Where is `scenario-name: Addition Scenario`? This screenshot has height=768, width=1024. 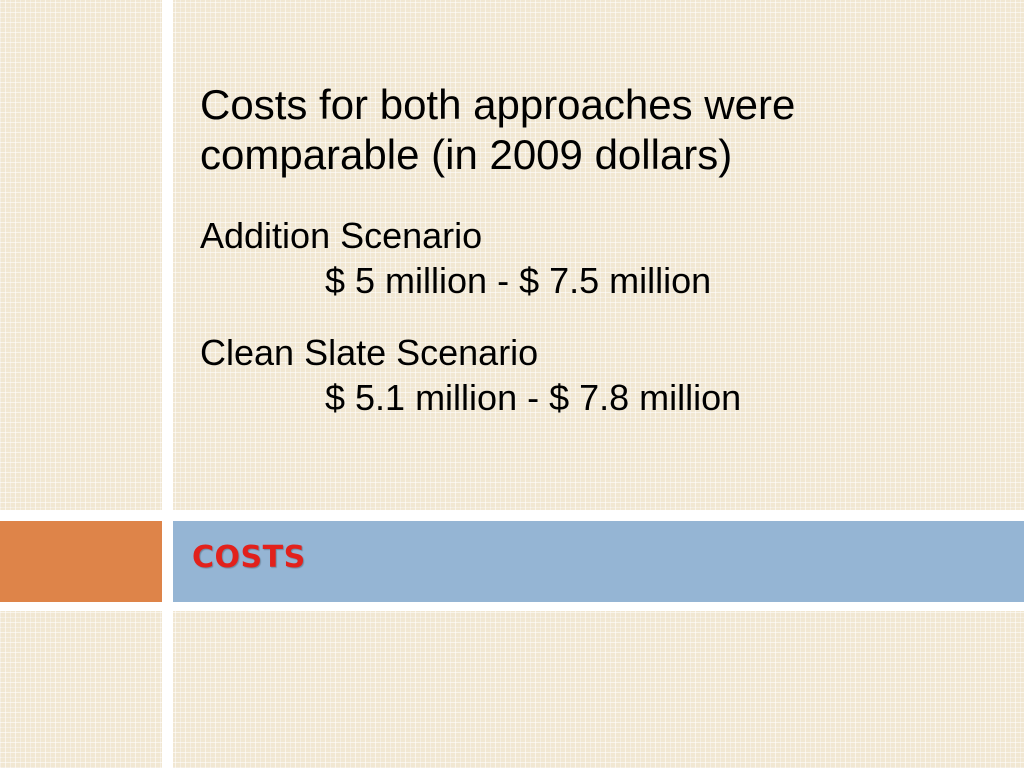
scenario-name: Addition Scenario is located at coordinates (341, 235).